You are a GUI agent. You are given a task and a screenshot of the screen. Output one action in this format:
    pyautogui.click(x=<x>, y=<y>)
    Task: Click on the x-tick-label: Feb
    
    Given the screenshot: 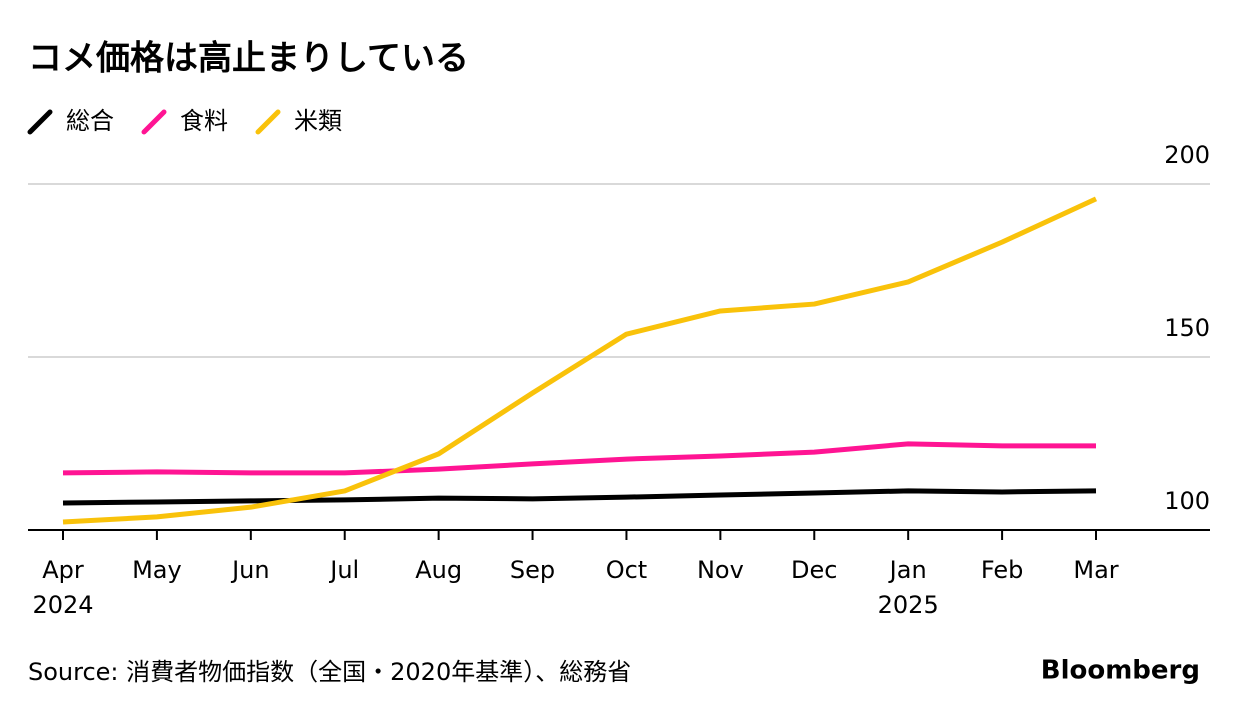 What is the action you would take?
    pyautogui.click(x=1002, y=570)
    